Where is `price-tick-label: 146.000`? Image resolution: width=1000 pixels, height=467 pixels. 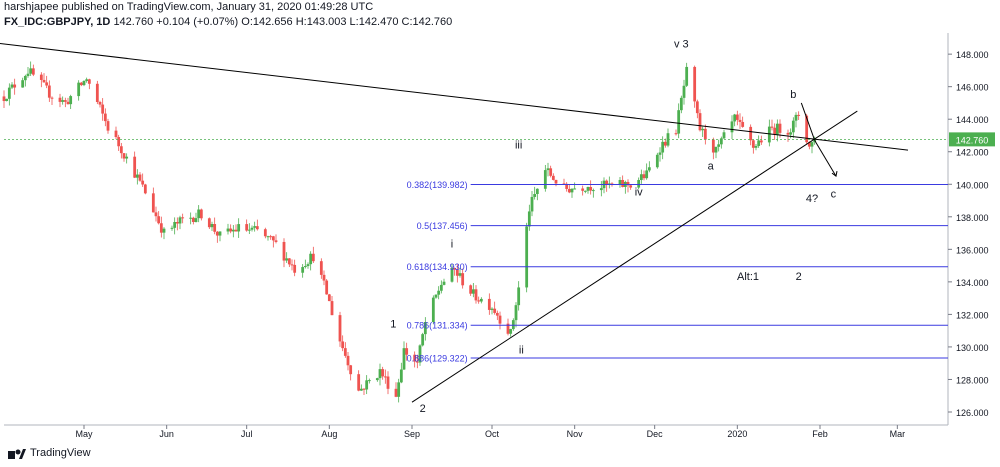 price-tick-label: 146.000 is located at coordinates (972, 88).